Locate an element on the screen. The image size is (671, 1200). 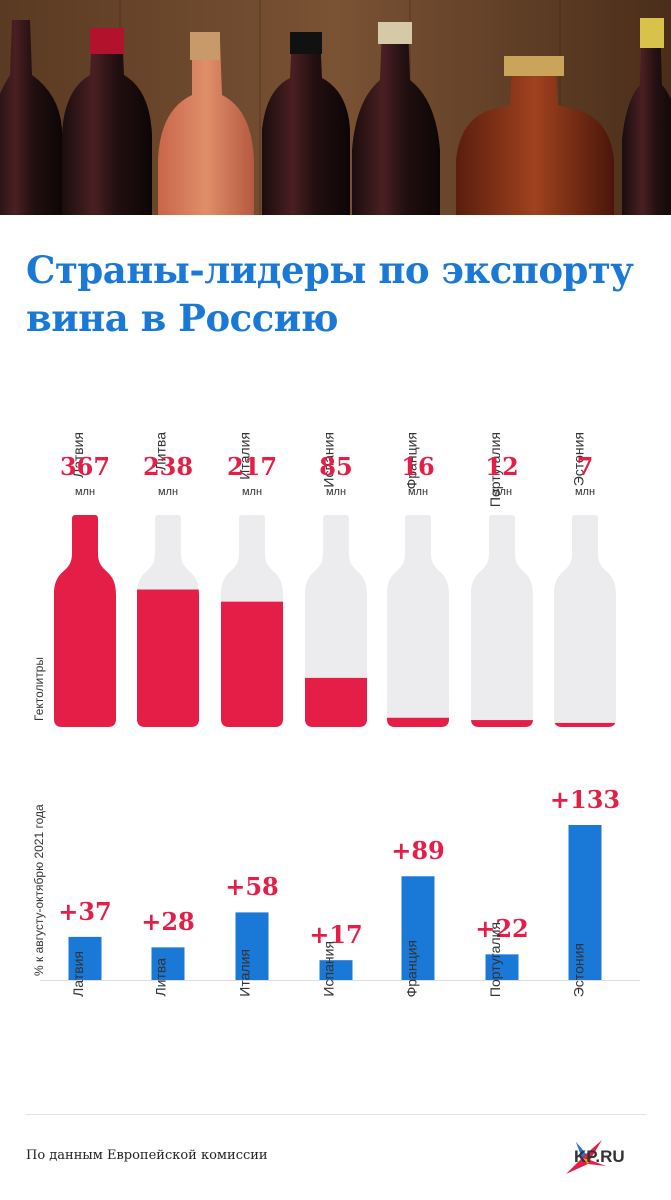
growth-category-label: Испания is located at coordinates (328, 969).